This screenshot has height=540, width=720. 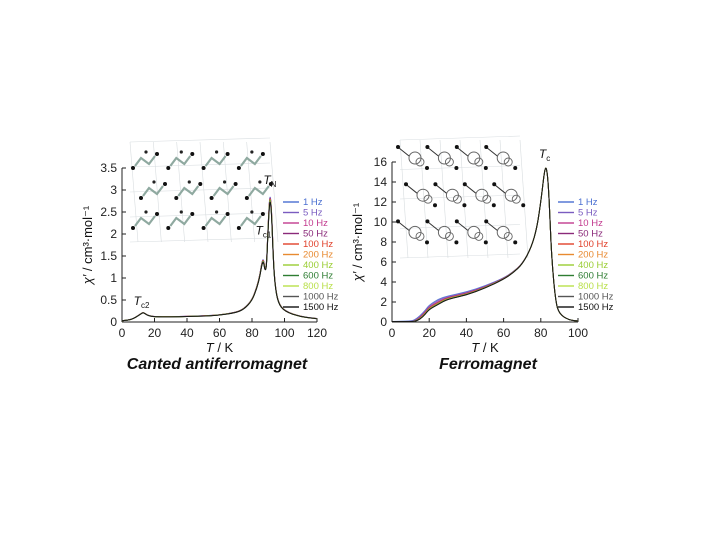 I want to click on y-tick-label: 3.5, so click(x=108, y=168).